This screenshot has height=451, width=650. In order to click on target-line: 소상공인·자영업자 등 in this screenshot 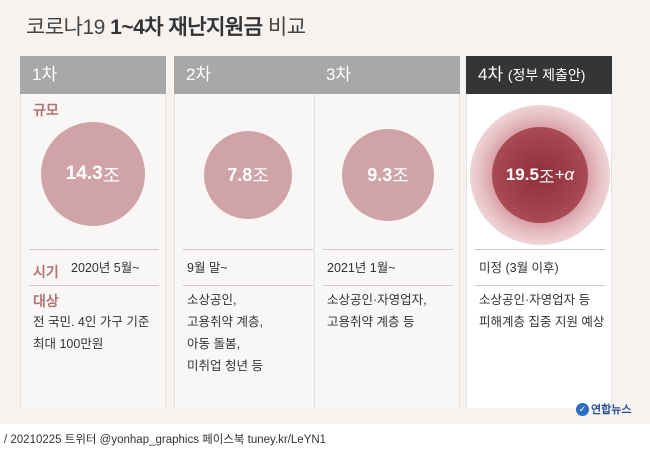, I will do `click(535, 300)`.